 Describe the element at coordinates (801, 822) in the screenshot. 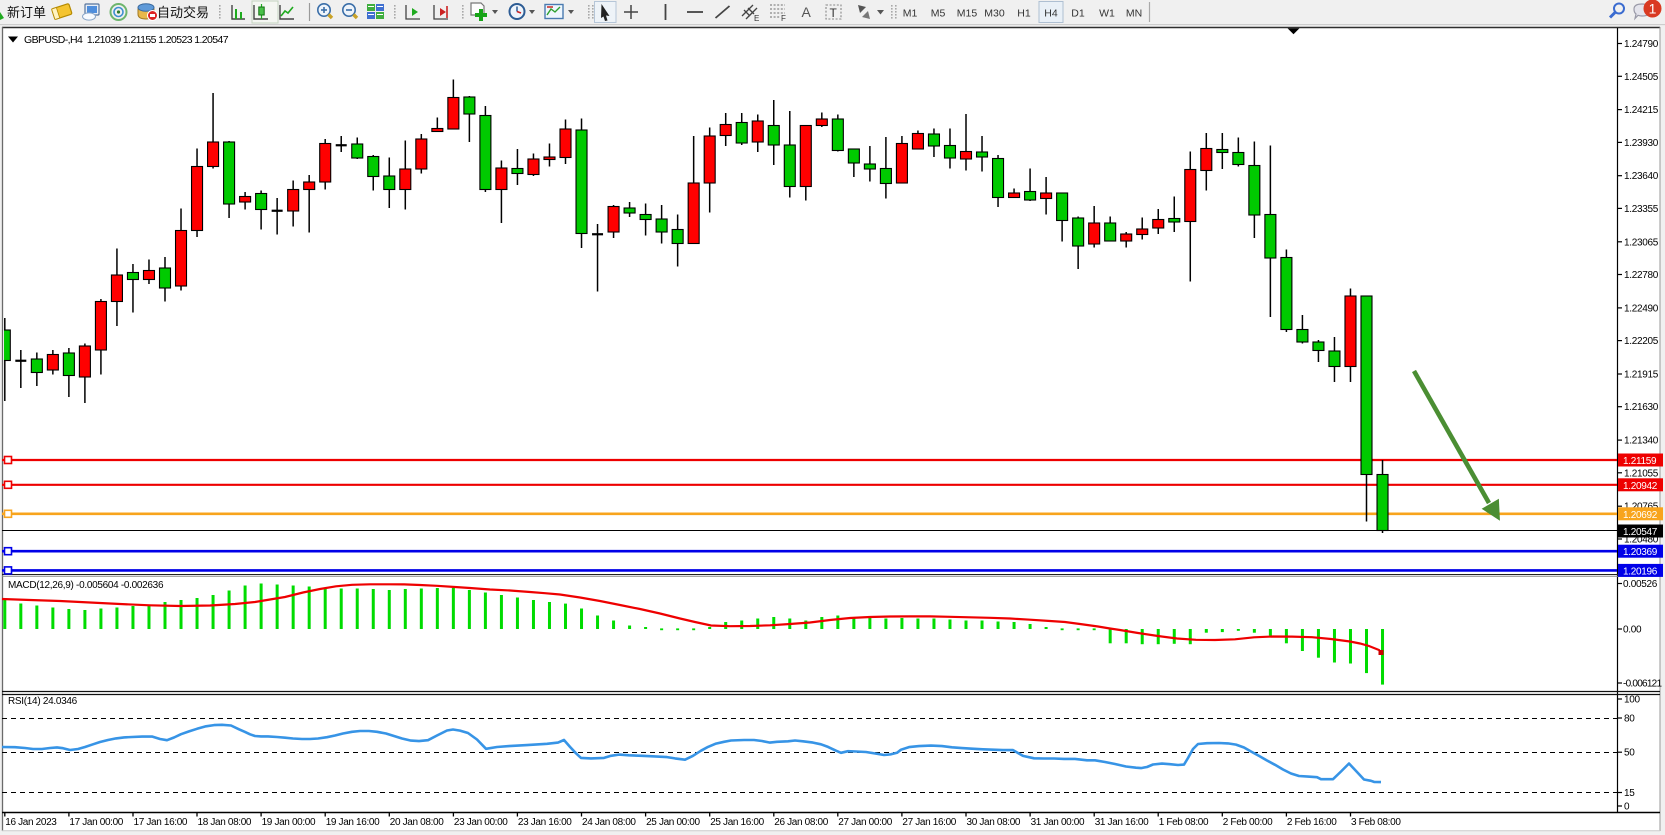

I see `svg-text: 26 Jan 08:00` at that location.